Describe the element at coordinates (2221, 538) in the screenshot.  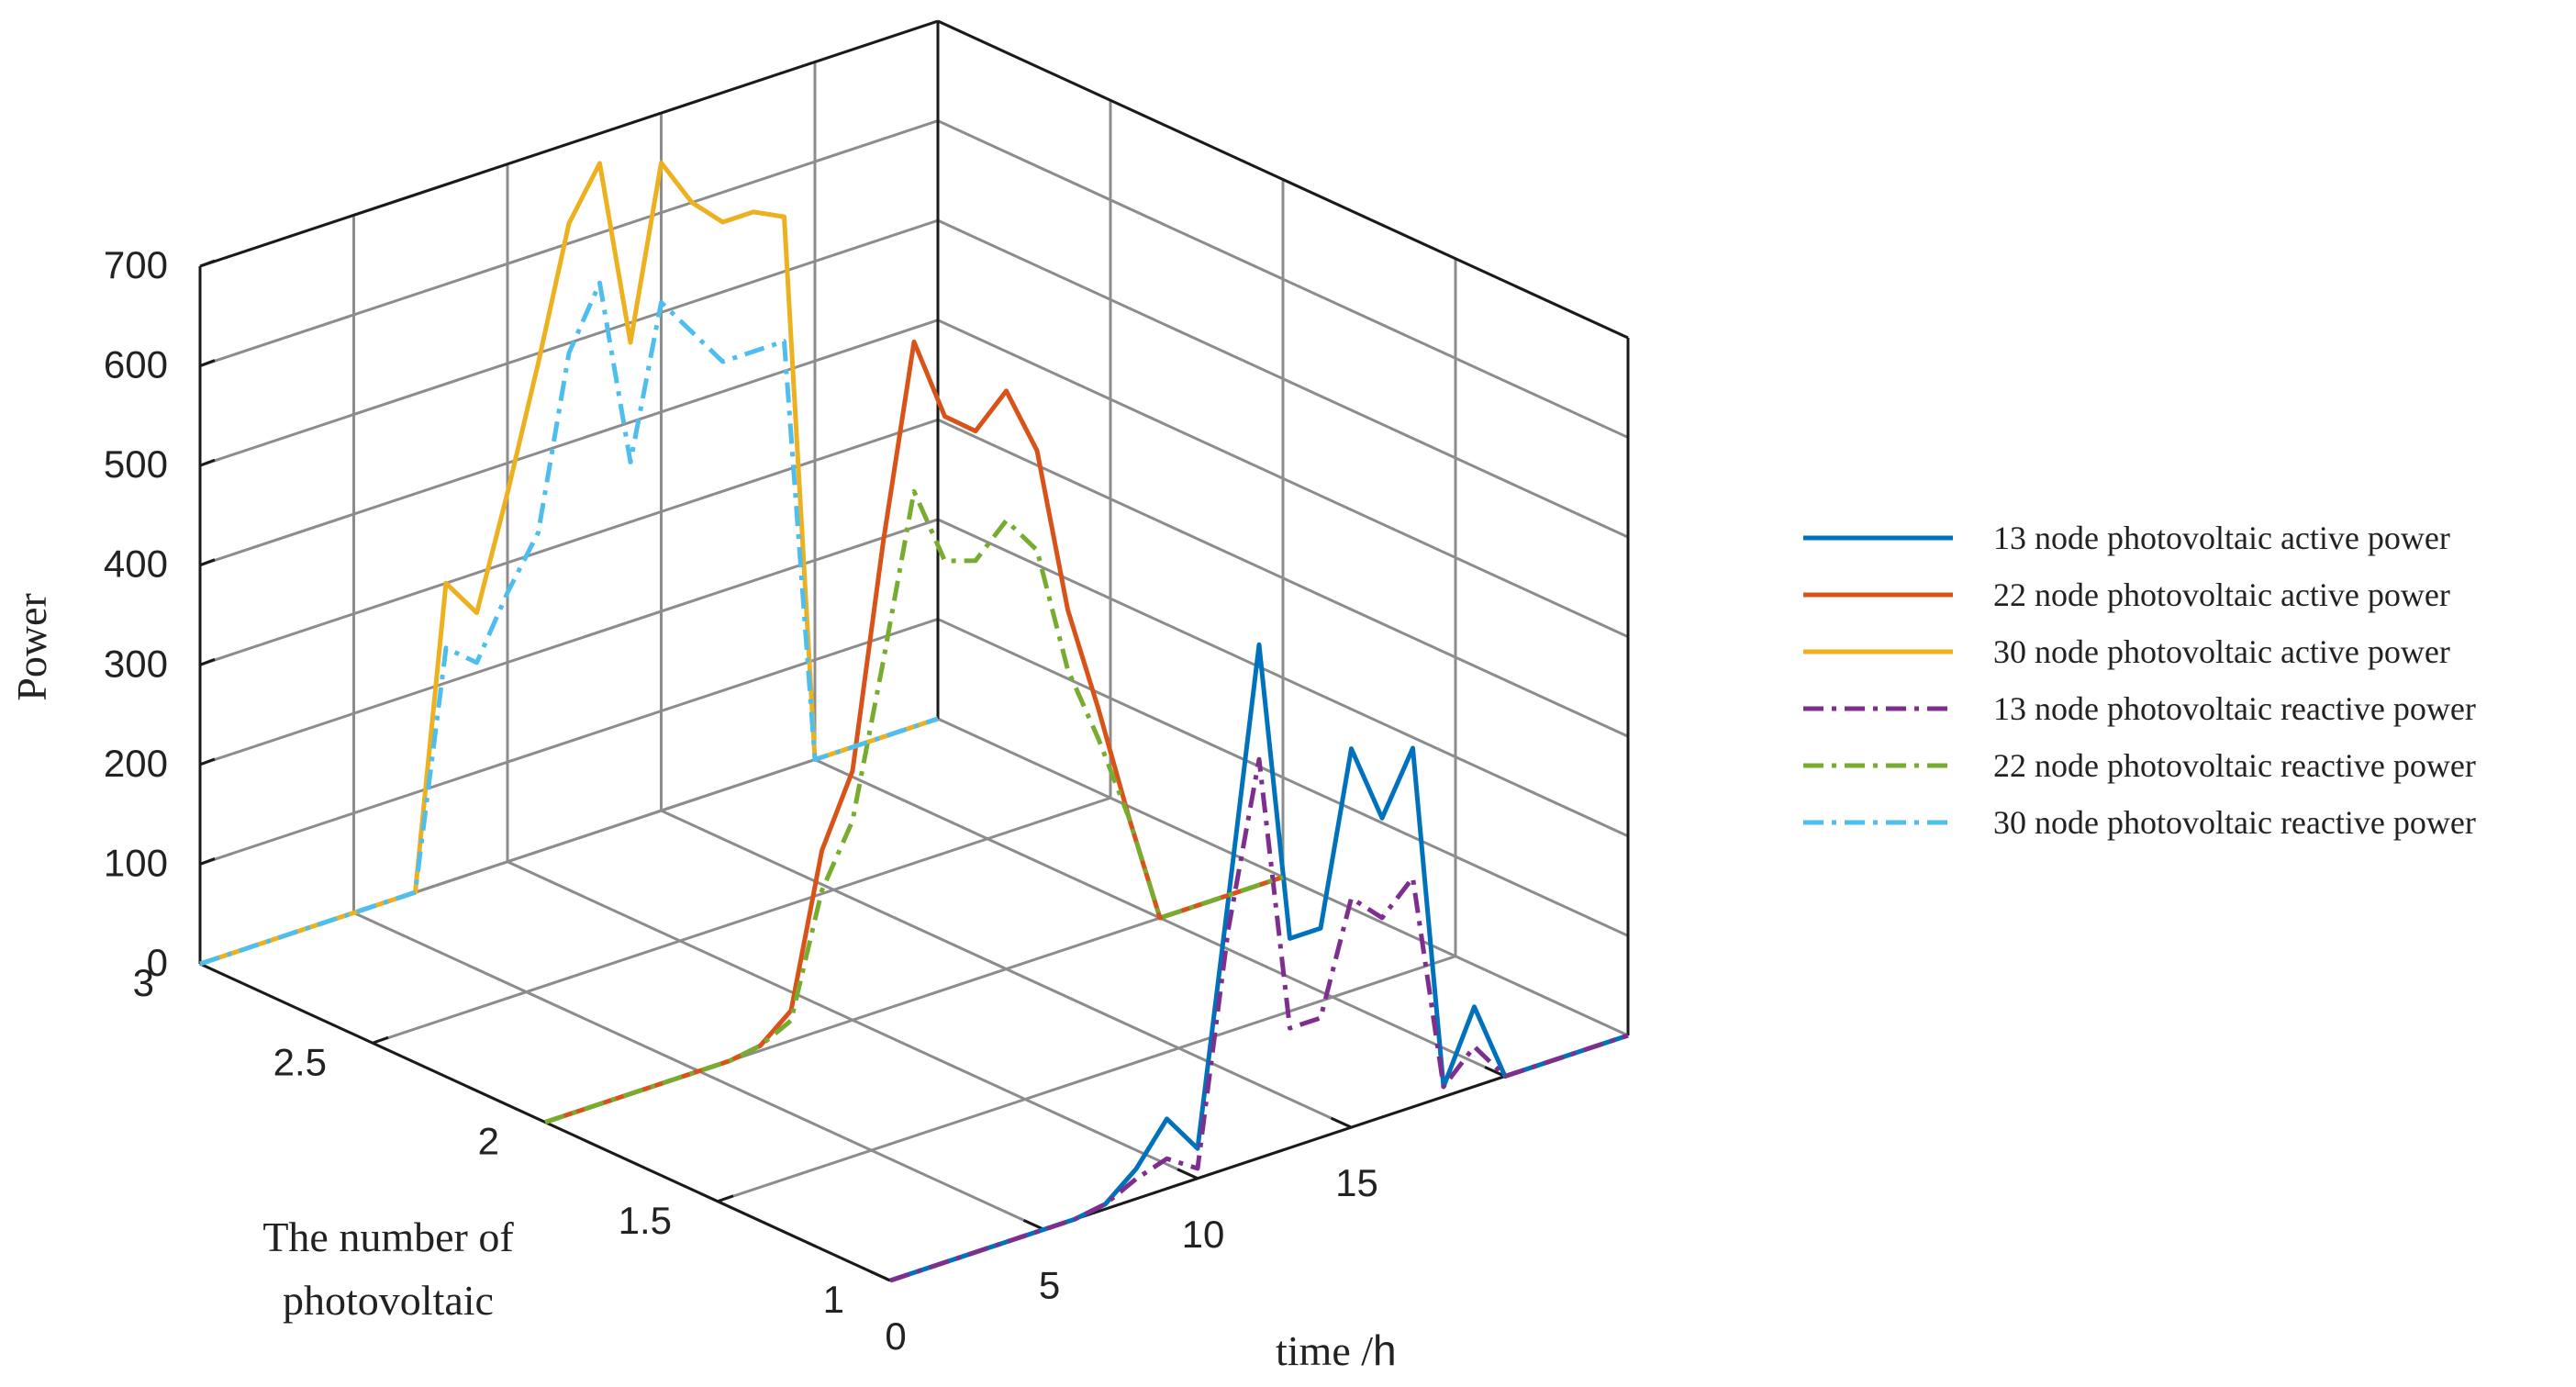
I see `legend-label-1: 13 node photovoltaic active power` at that location.